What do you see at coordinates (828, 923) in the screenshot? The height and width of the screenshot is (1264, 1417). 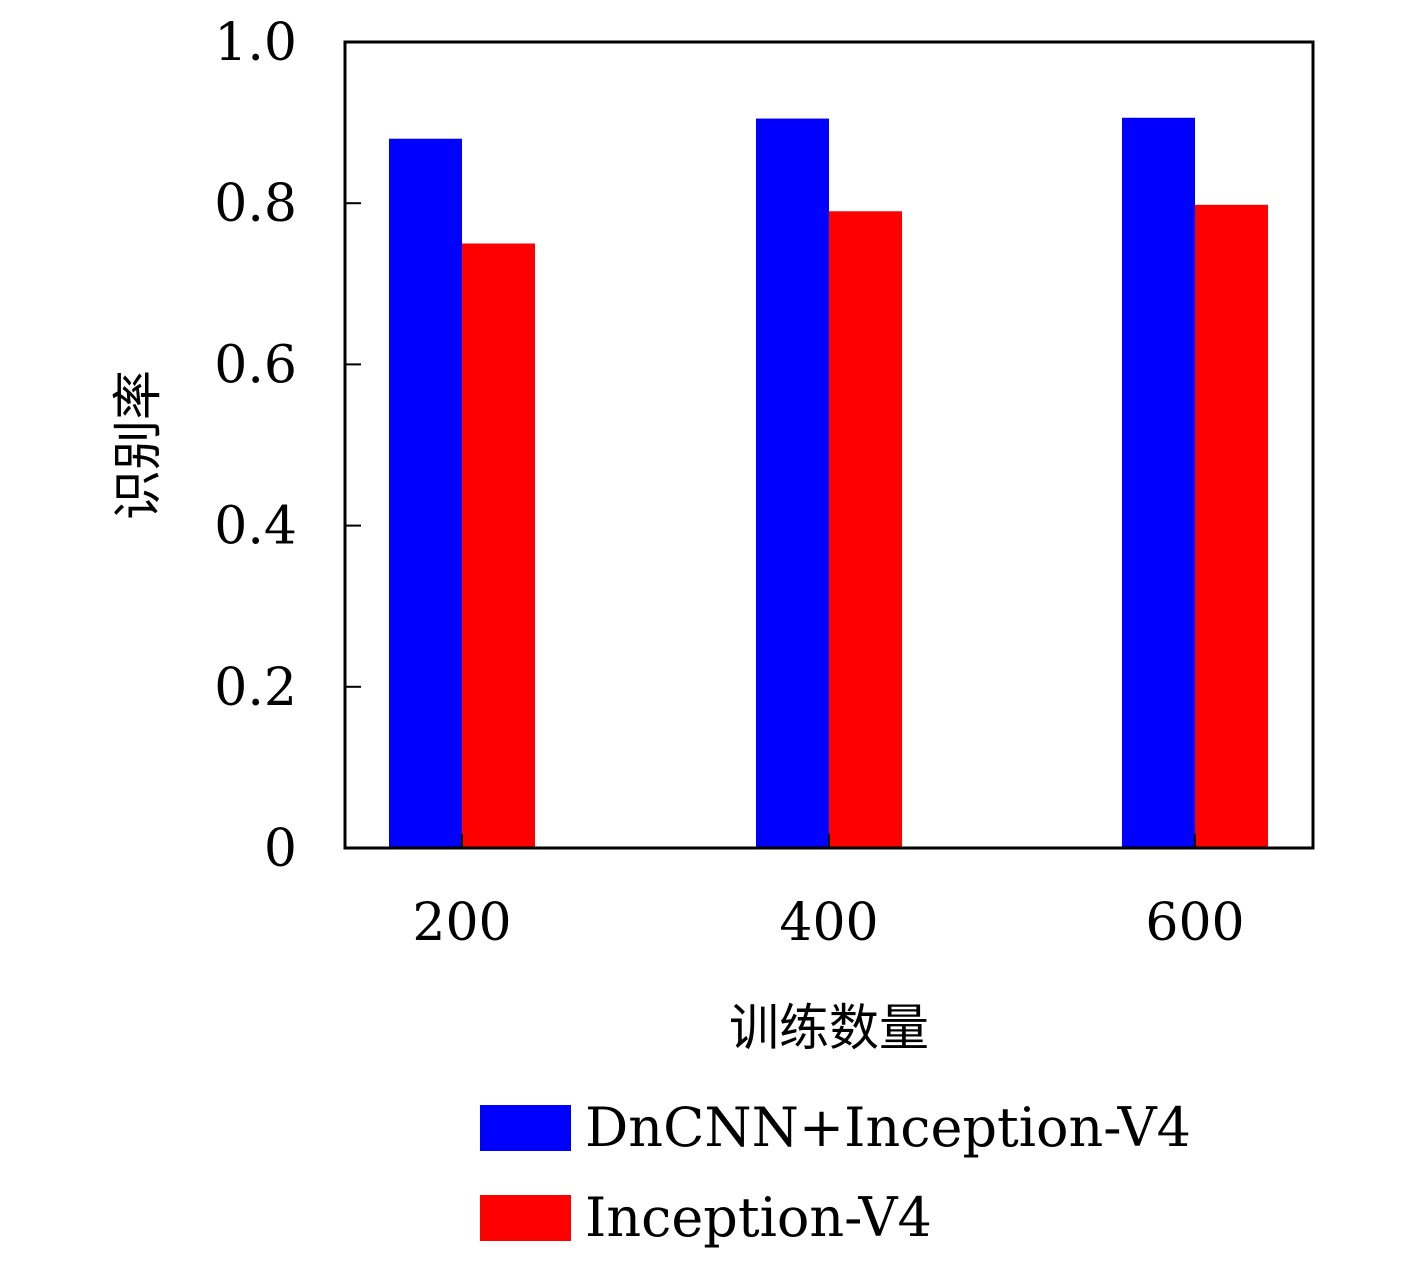 I see `x-tick-label: 400` at bounding box center [828, 923].